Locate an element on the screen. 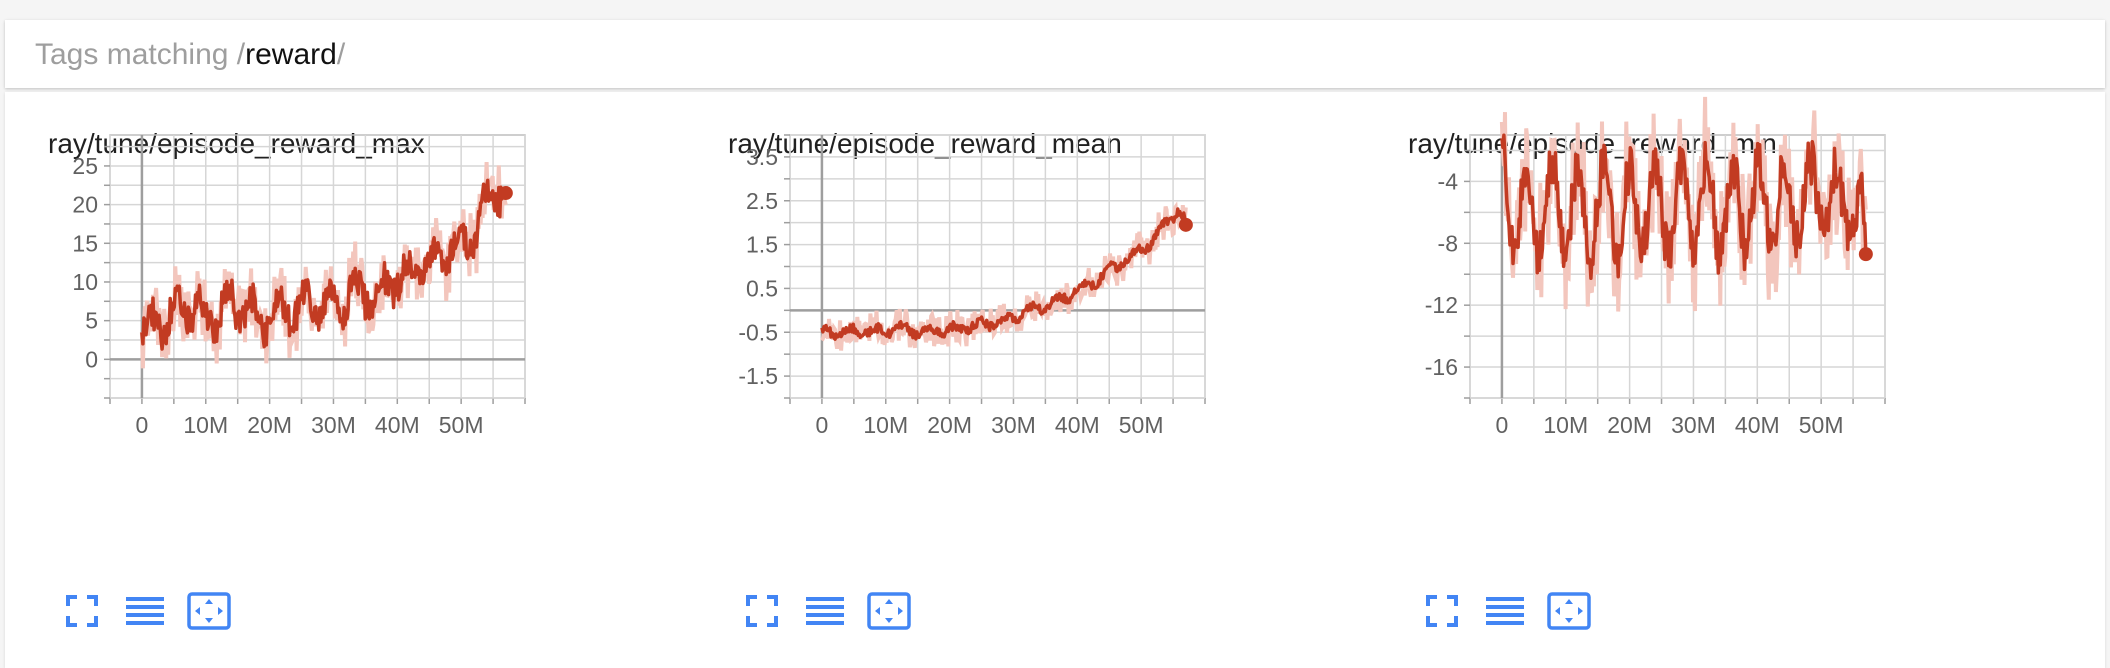 The height and width of the screenshot is (668, 2110). y-tick-label: 2.5 is located at coordinates (762, 201).